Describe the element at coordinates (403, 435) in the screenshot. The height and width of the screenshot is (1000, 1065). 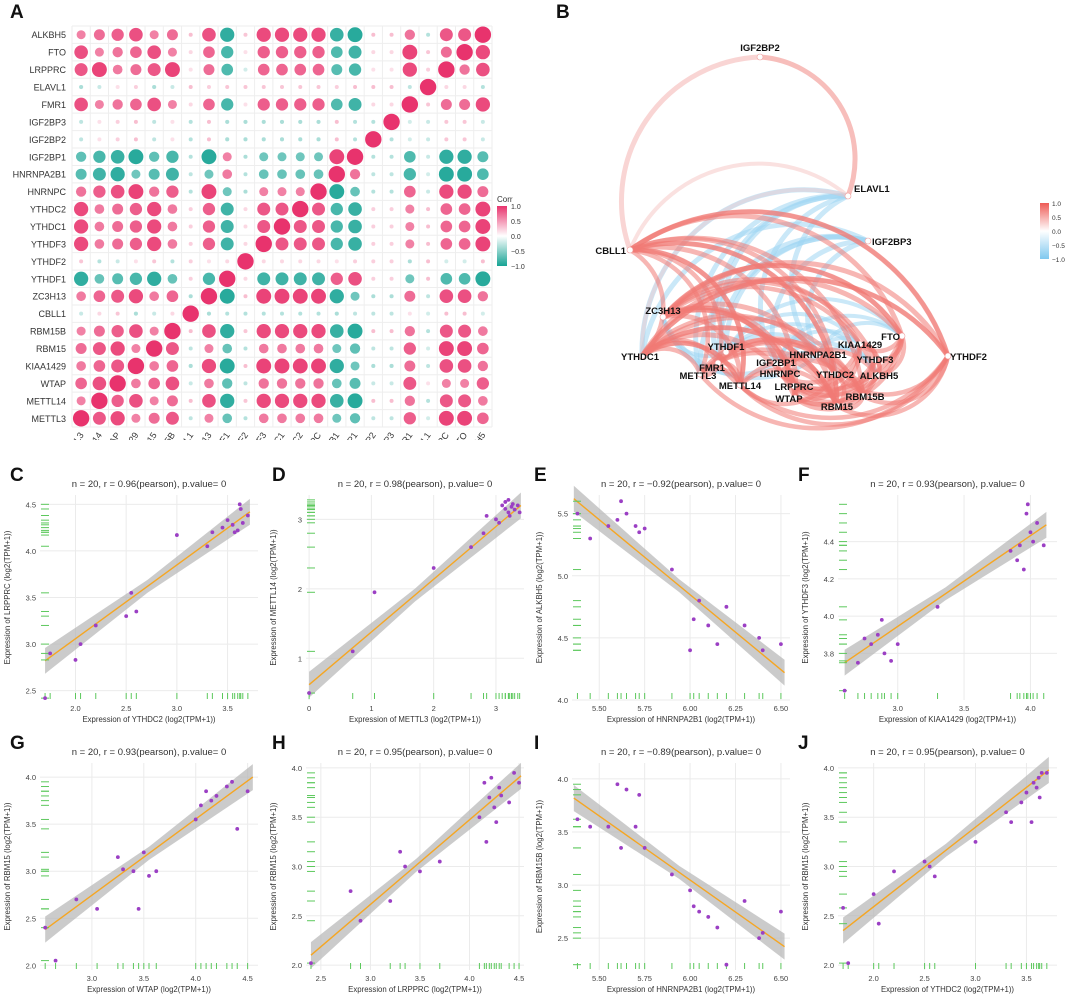
I see `col-label: FMR1` at that location.